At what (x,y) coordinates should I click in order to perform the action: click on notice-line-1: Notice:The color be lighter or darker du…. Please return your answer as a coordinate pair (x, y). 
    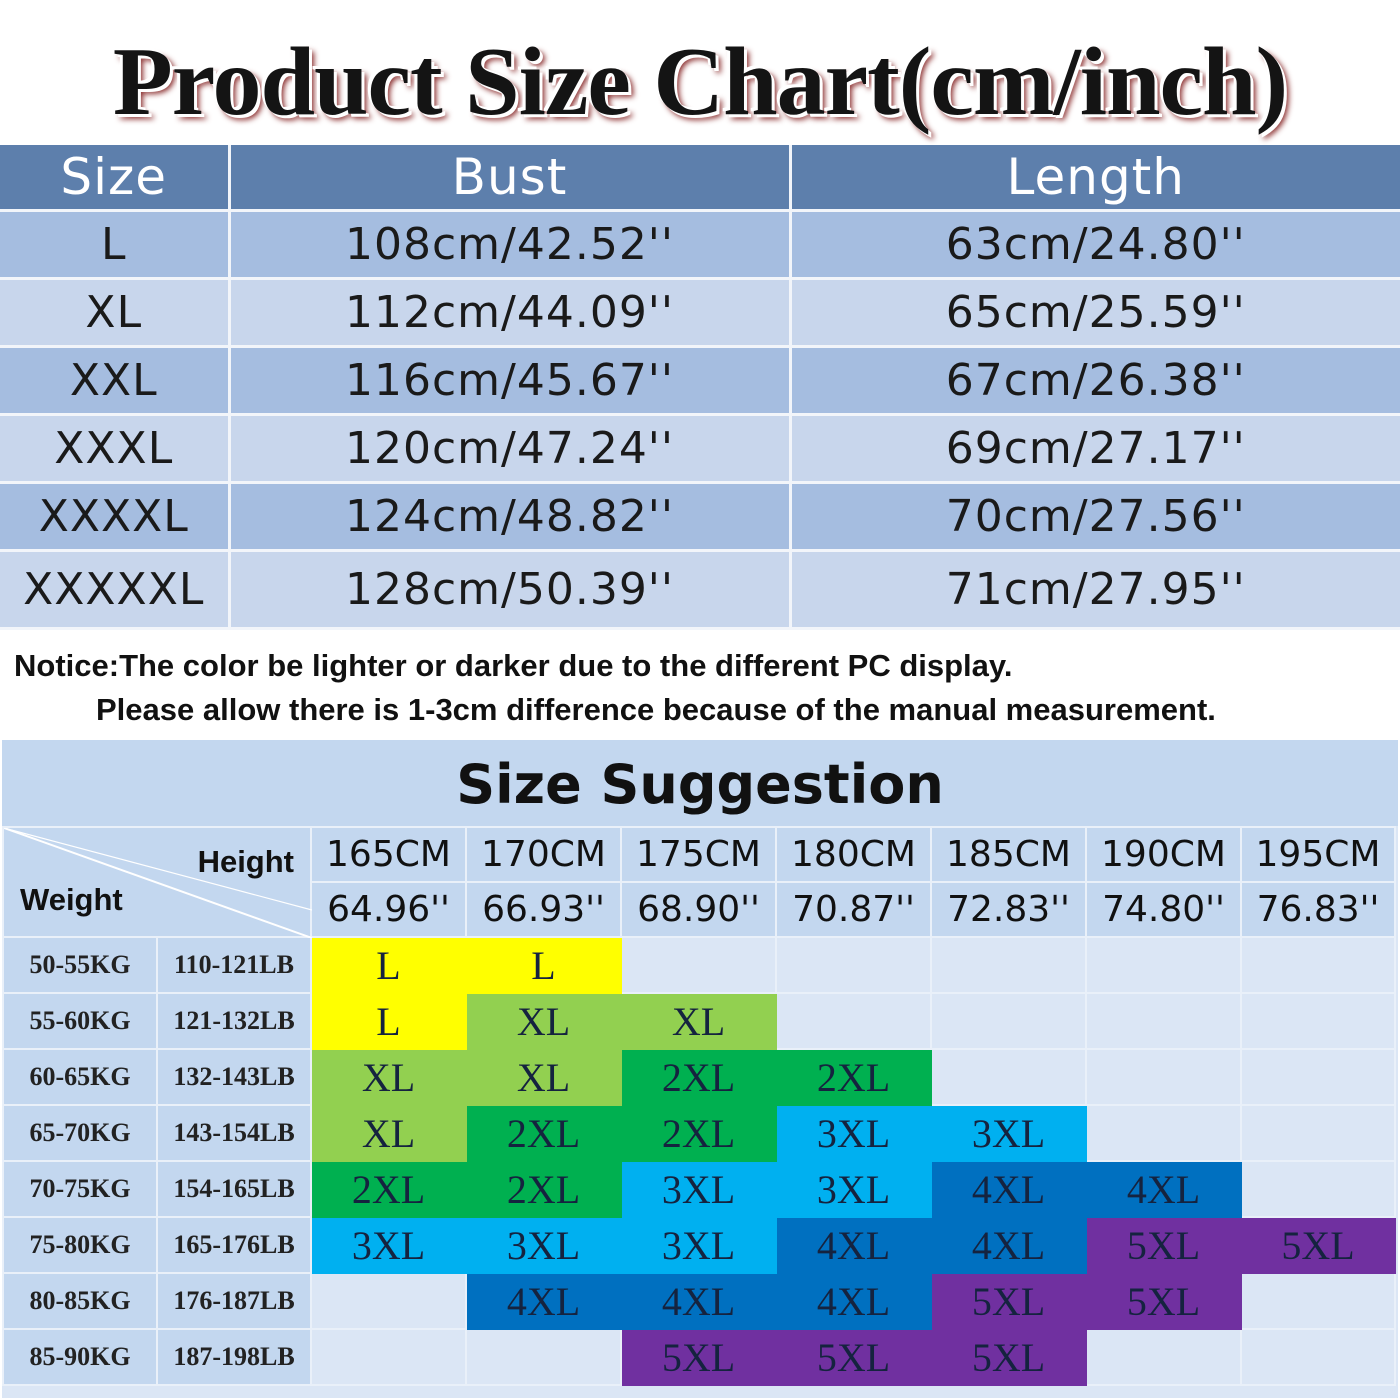
    Looking at the image, I should click on (513, 665).